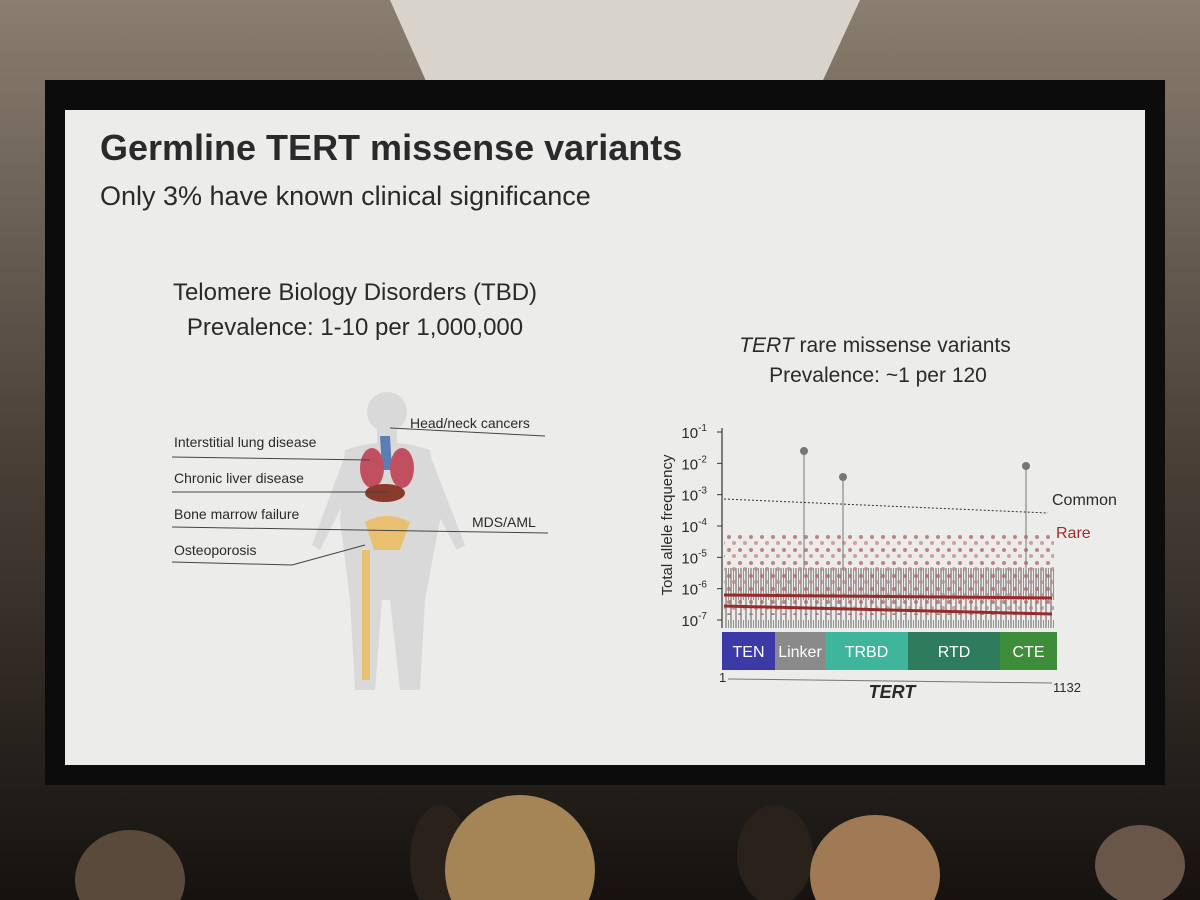  What do you see at coordinates (893, 692) in the screenshot?
I see `x-axis-label: TERT` at bounding box center [893, 692].